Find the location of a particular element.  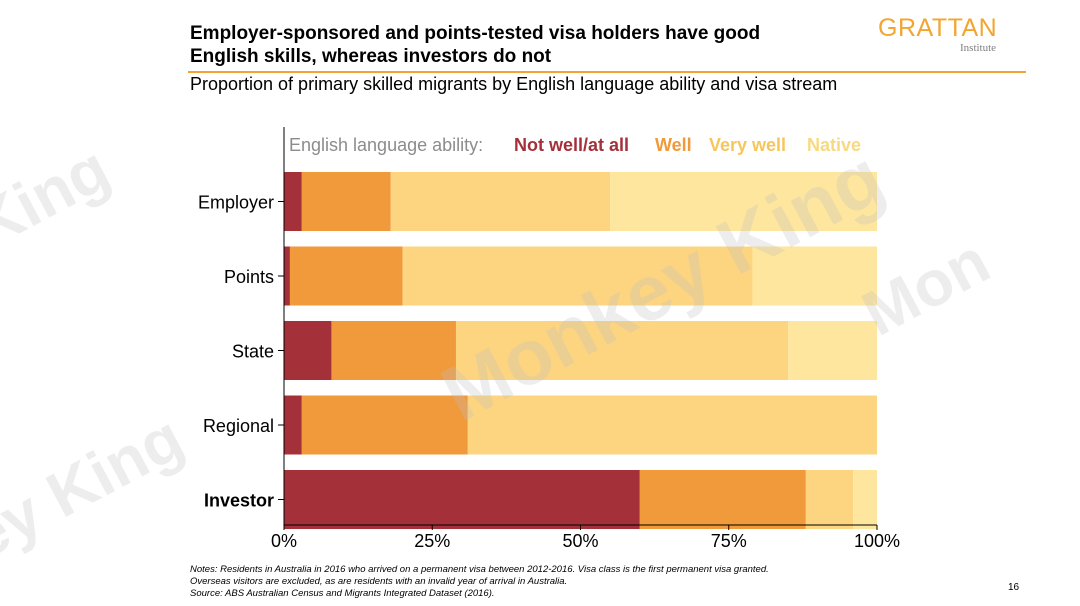

x-tick-label: 0% is located at coordinates (284, 541).